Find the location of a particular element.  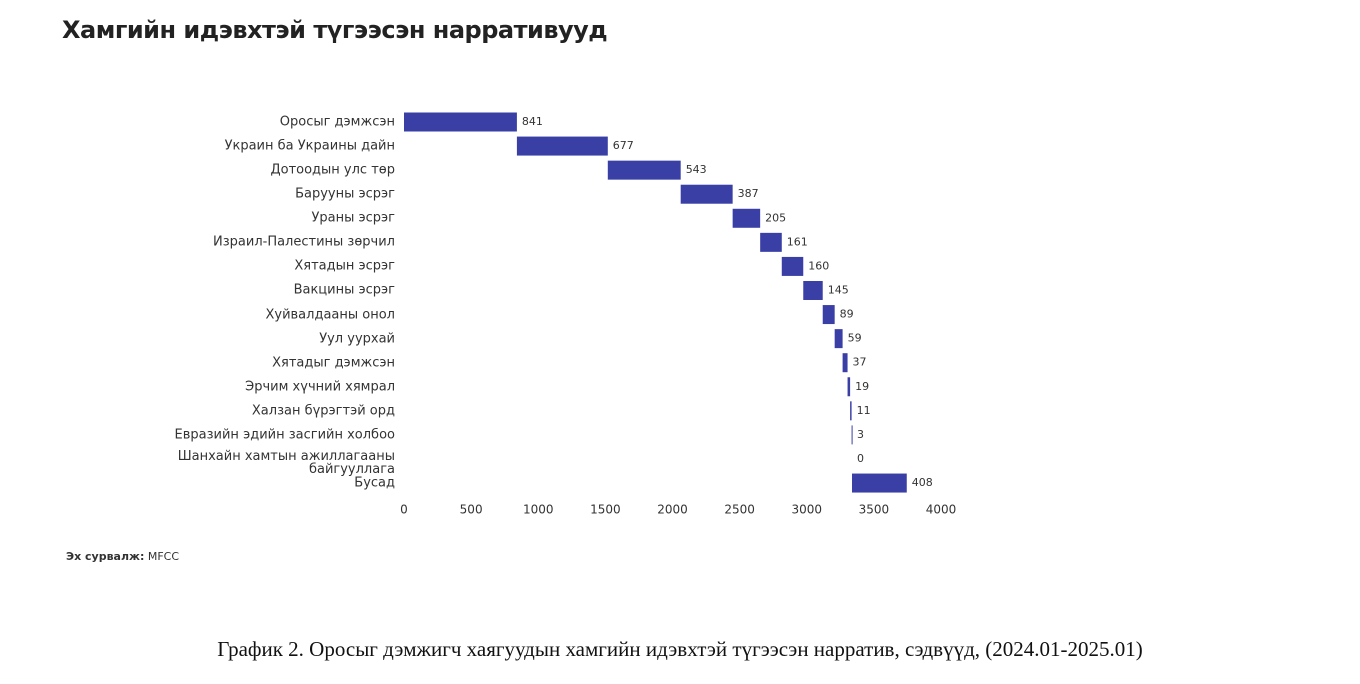

x-tick-label: 2500 is located at coordinates (739, 510).